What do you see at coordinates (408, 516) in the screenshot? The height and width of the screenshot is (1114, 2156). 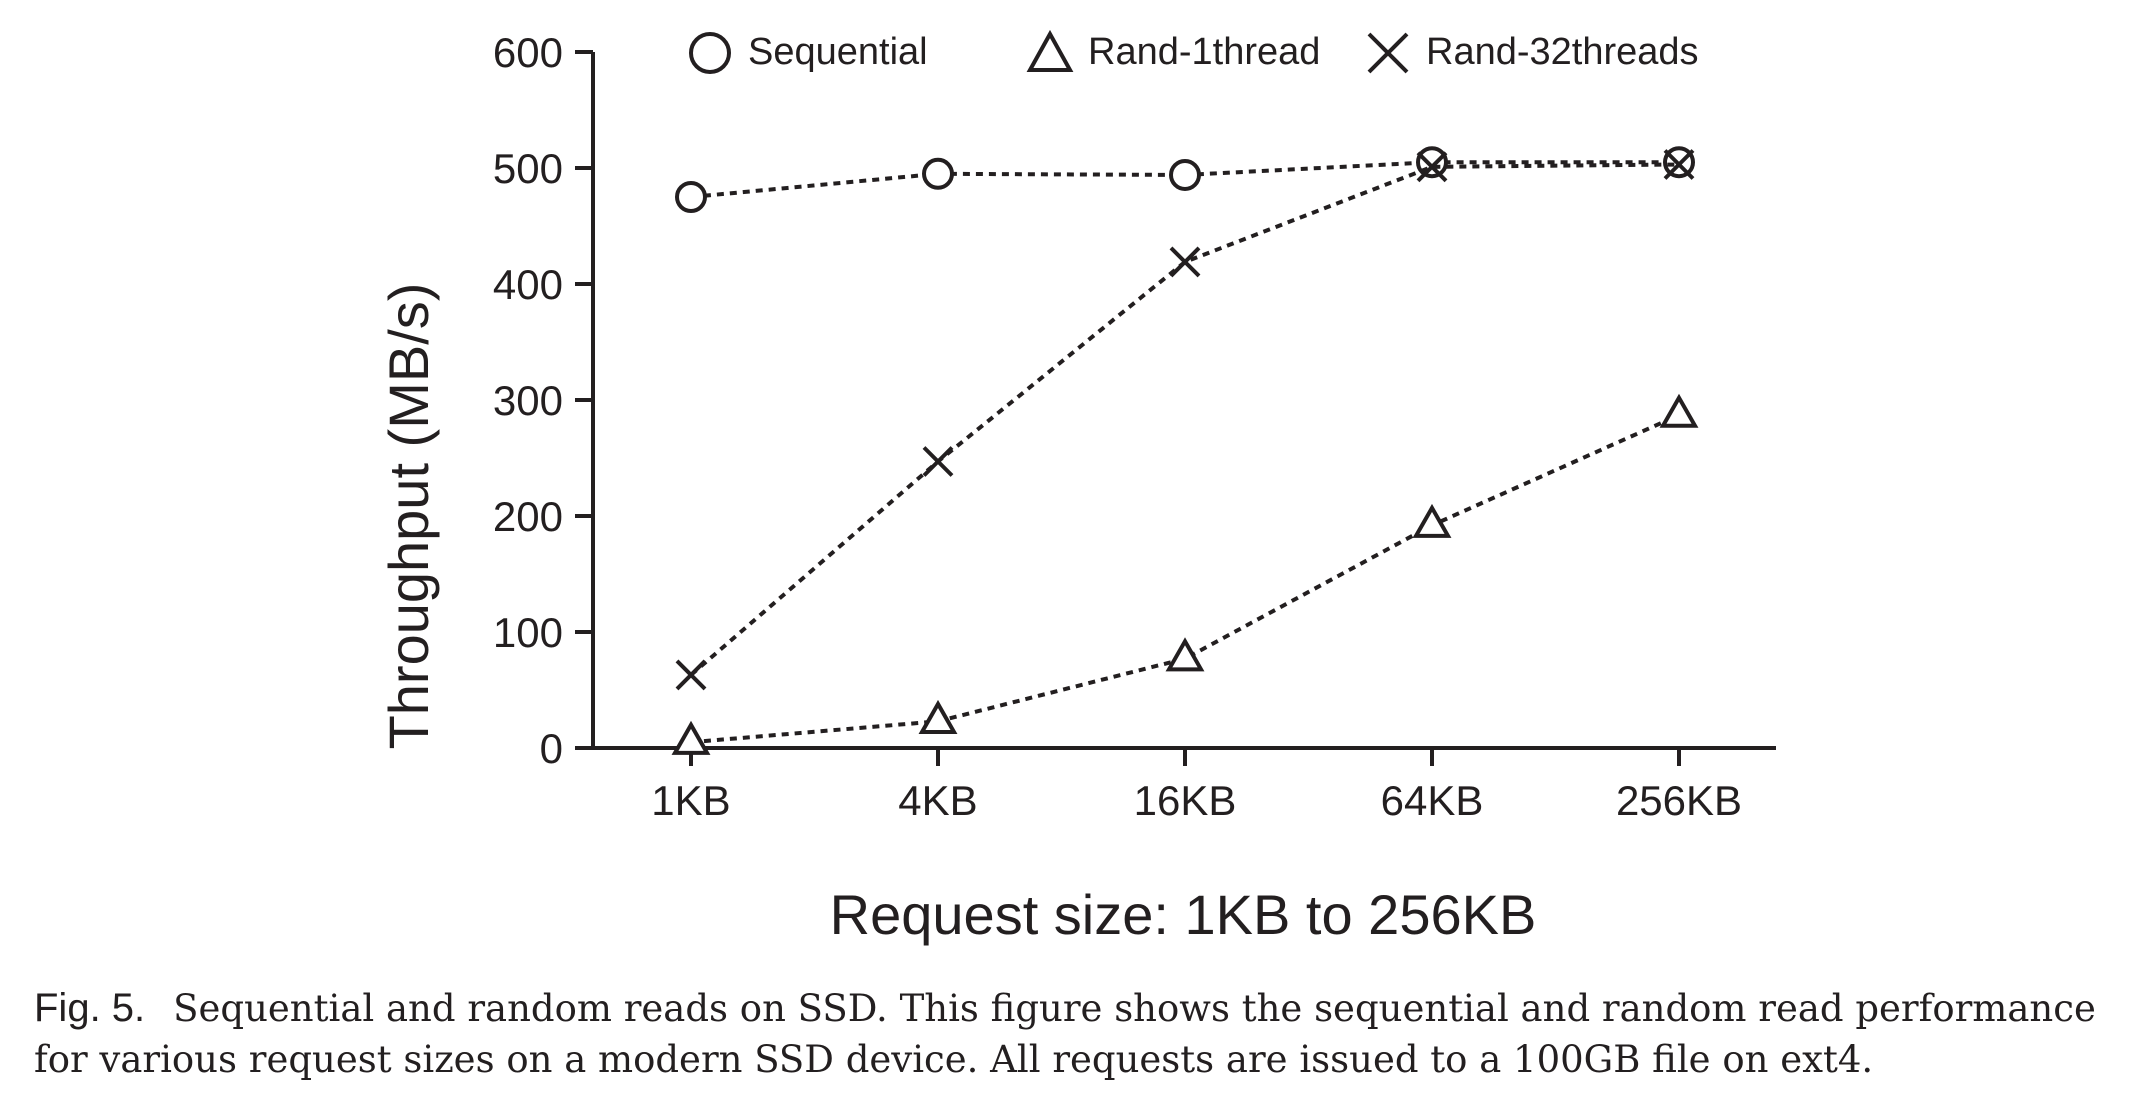 I see `y-axis-label: Throughput (MB/s)` at bounding box center [408, 516].